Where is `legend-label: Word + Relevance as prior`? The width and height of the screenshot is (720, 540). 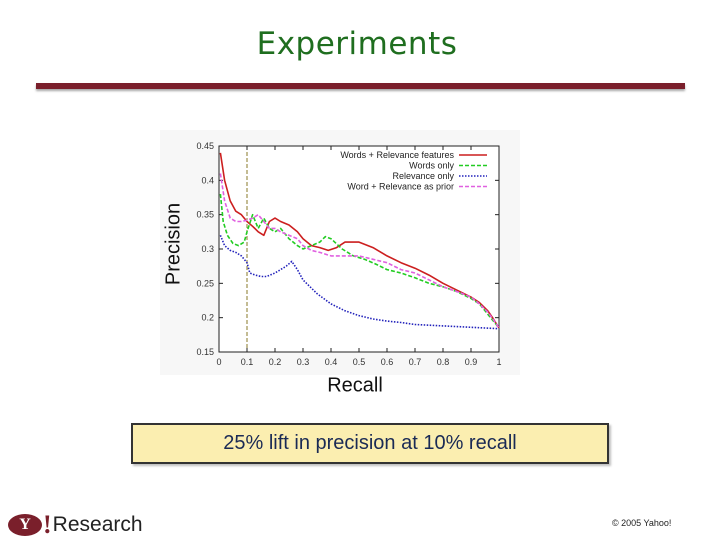
legend-label: Word + Relevance as prior is located at coordinates (400, 187).